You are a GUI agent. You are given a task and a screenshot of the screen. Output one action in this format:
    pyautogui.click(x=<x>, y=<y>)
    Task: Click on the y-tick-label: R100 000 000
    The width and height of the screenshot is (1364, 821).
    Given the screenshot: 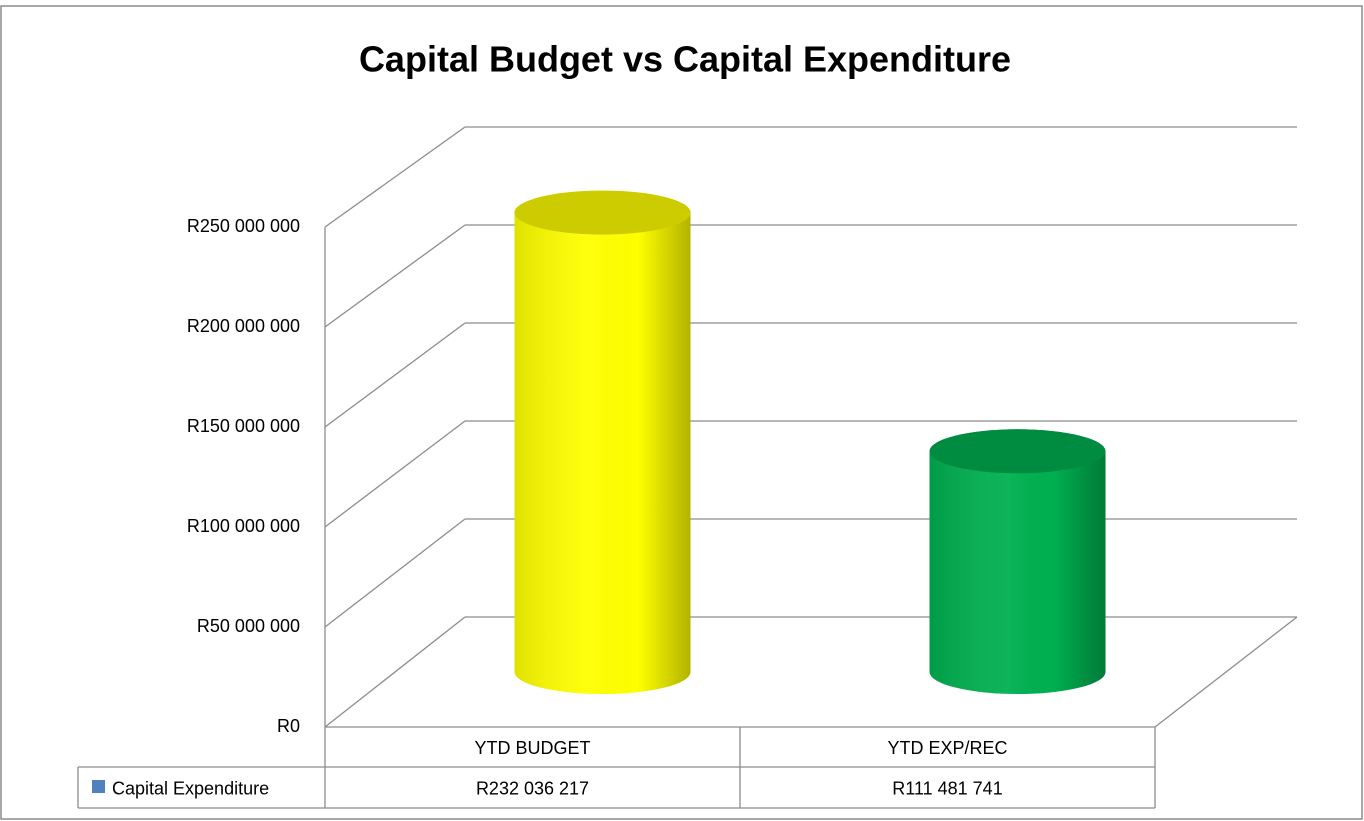 What is the action you would take?
    pyautogui.click(x=243, y=526)
    